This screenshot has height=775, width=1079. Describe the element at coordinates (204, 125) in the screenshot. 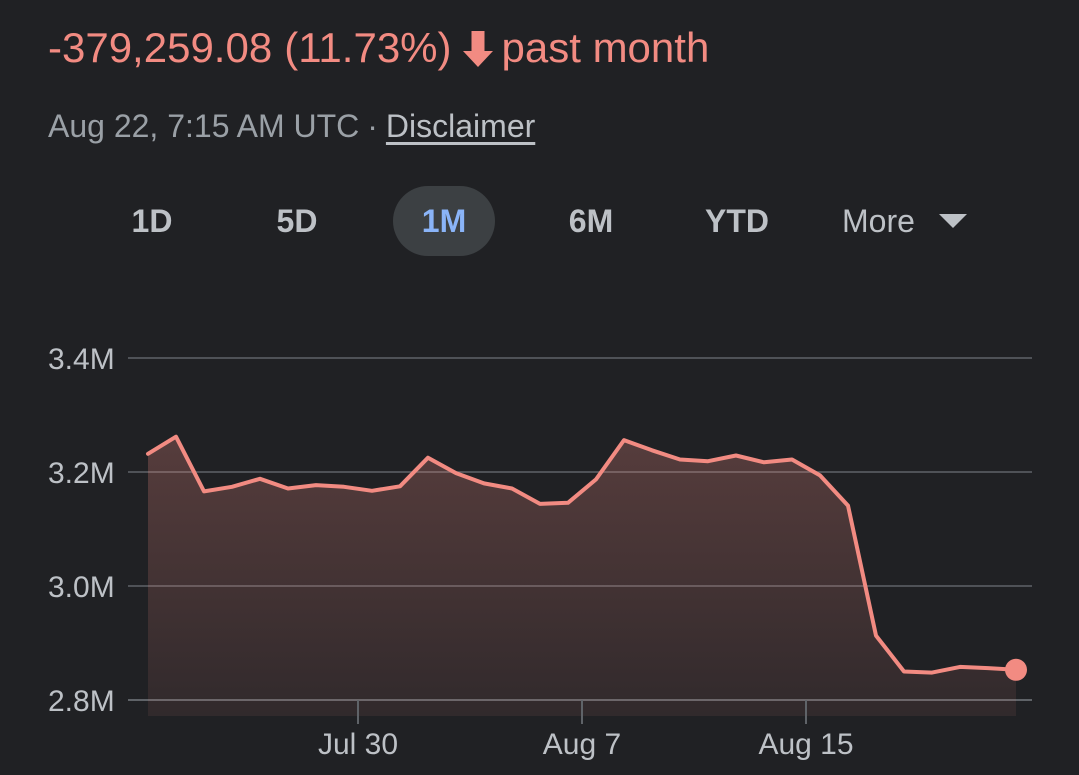

I see `timestamp: Aug 22, 7:15 AM UTC` at that location.